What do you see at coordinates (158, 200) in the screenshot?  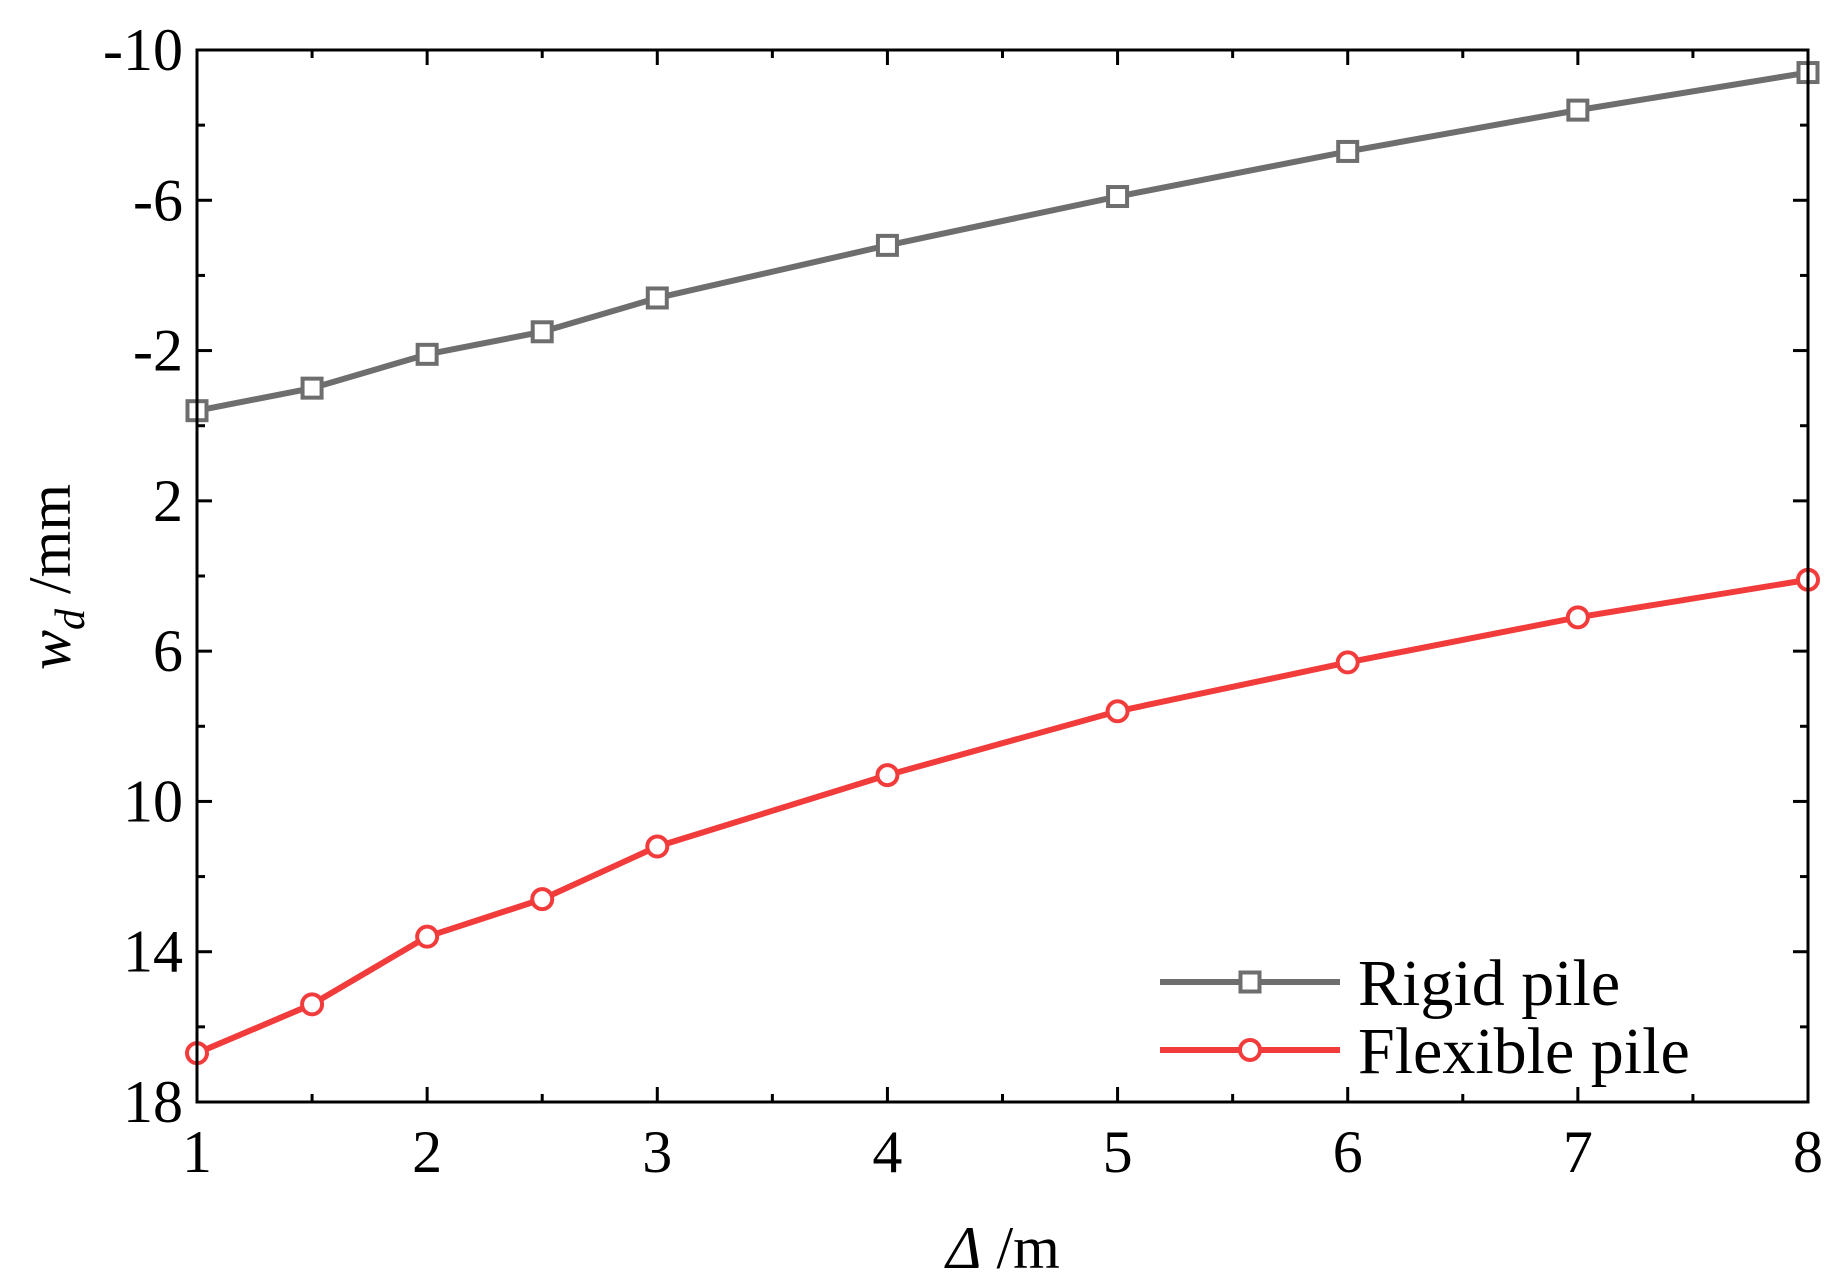 I see `y-tick-label: -6` at bounding box center [158, 200].